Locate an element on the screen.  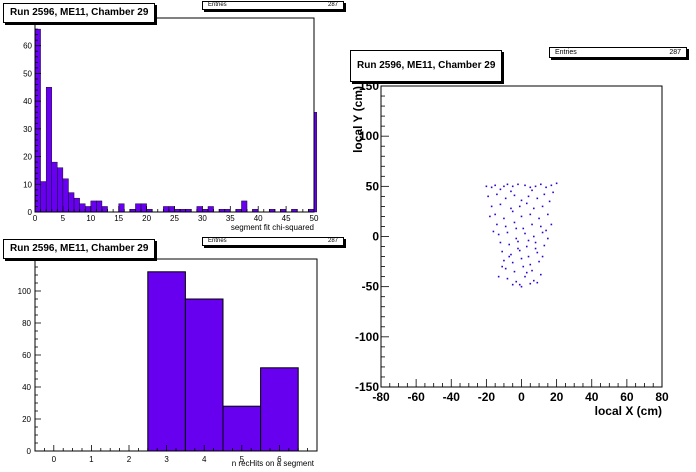
y-tick-label: 20 is located at coordinates (27, 157).